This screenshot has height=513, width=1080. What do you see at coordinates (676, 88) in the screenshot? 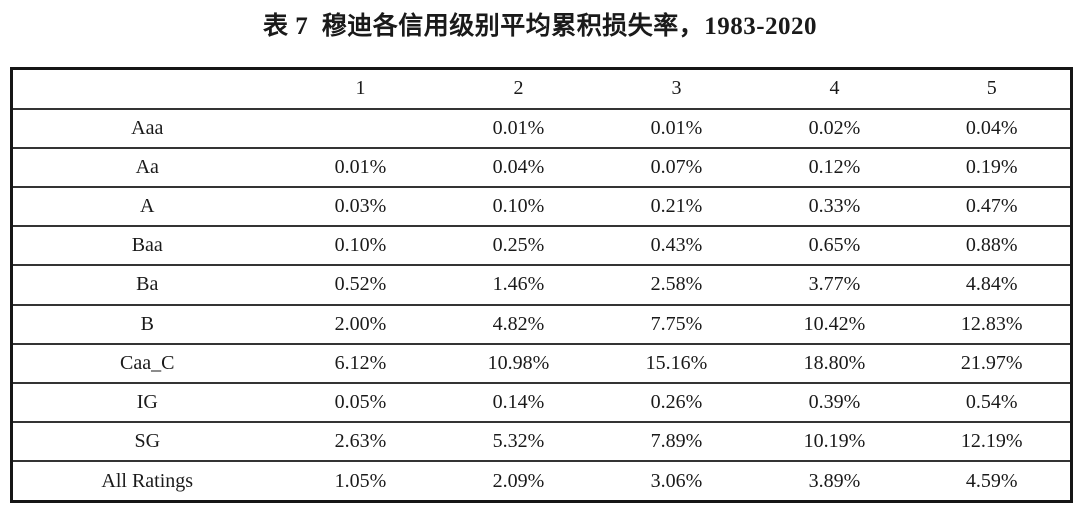
I see `column-header-year-3: 3` at bounding box center [676, 88].